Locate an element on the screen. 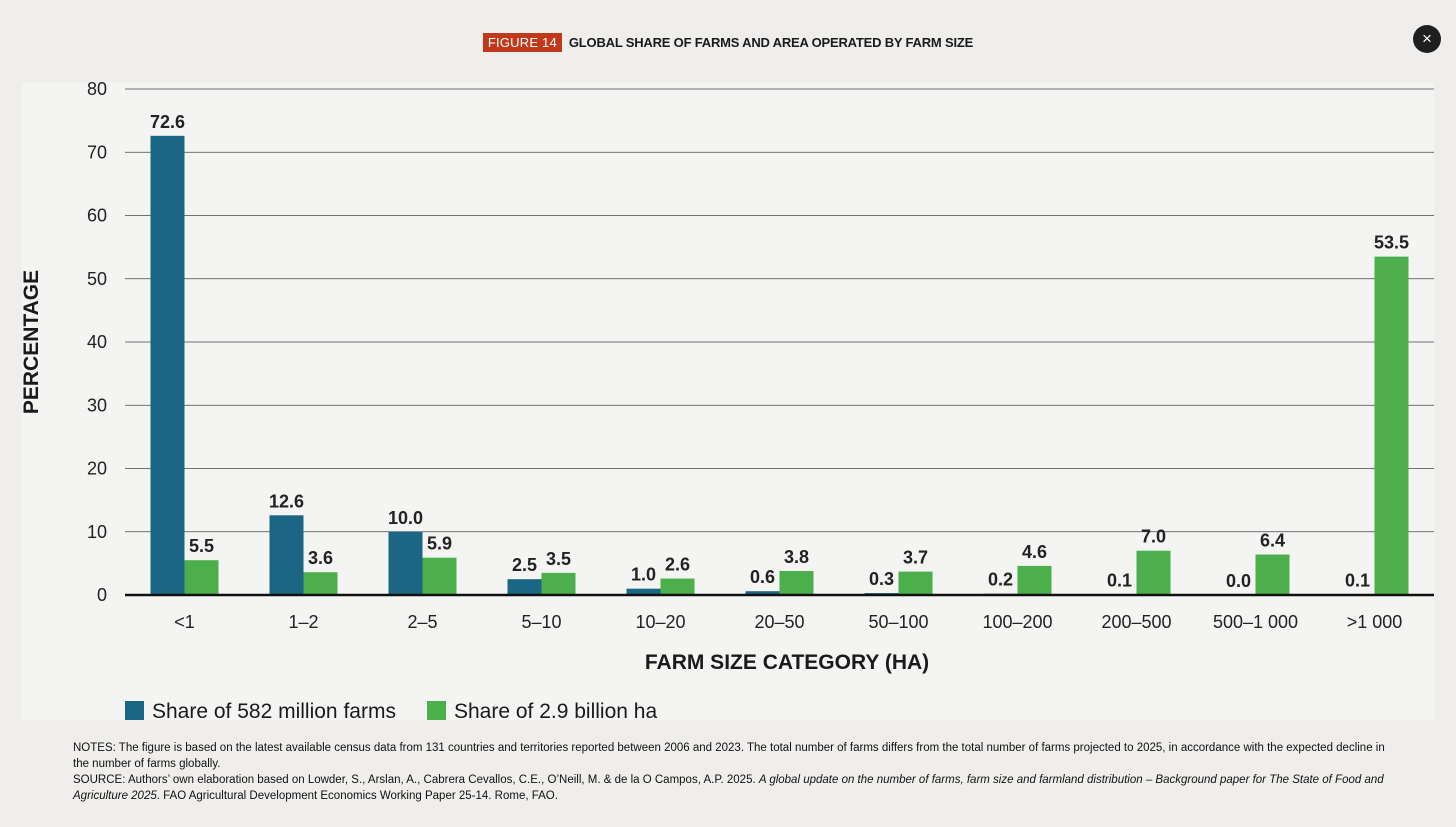 The width and height of the screenshot is (1456, 827). figure-badge: FIGURE 14 is located at coordinates (522, 42).